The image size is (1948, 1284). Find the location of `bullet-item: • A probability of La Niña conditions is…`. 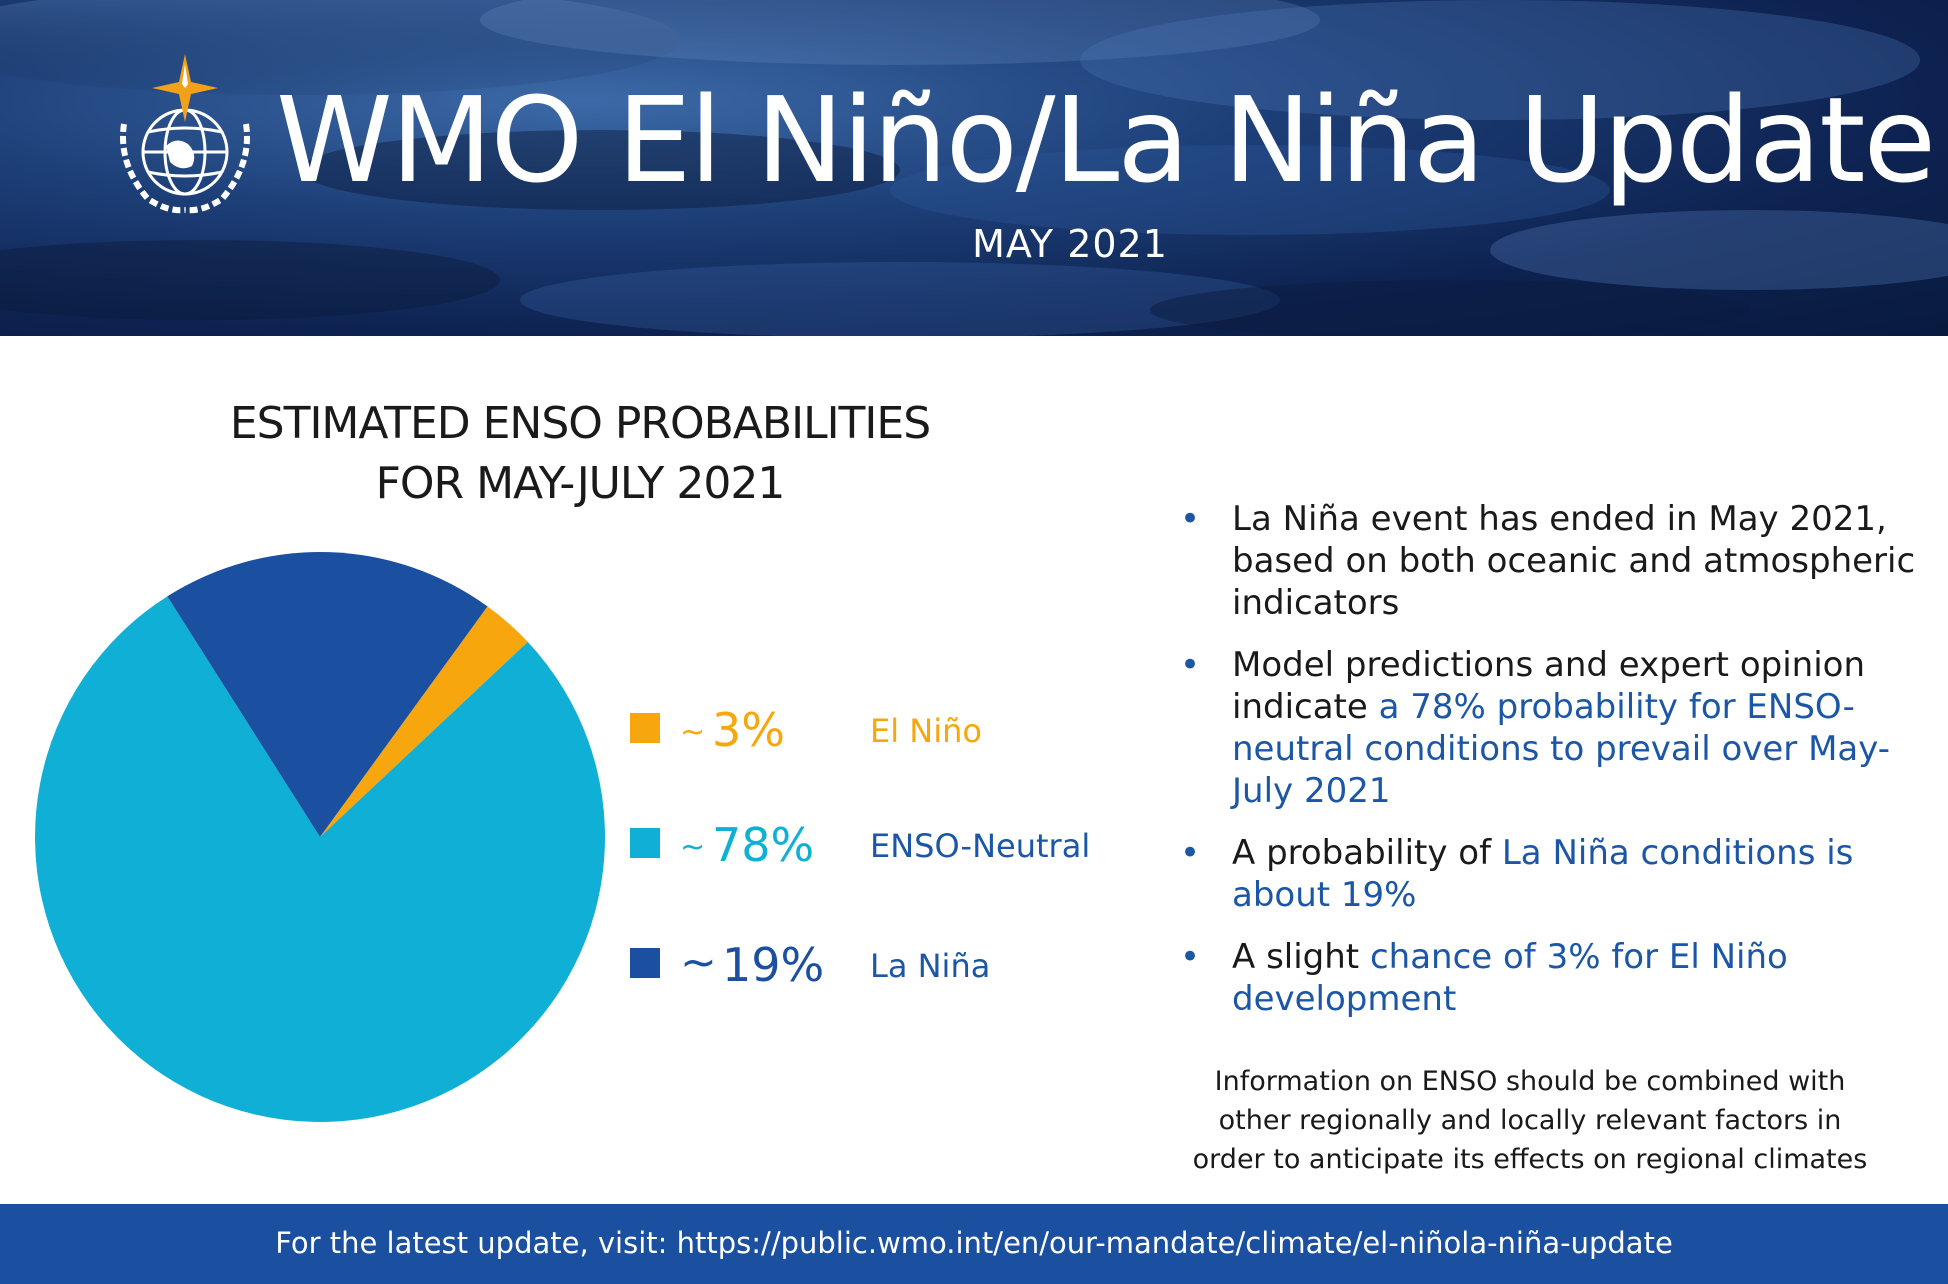

bullet-item: • A probability of La Niña conditions is… is located at coordinates (1550, 874).